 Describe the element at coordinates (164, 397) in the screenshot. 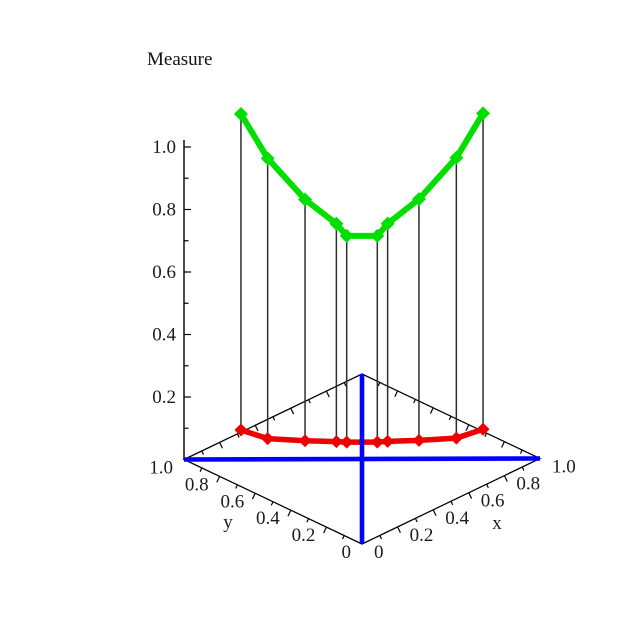

I see `z-tick-label: 0.2` at that location.